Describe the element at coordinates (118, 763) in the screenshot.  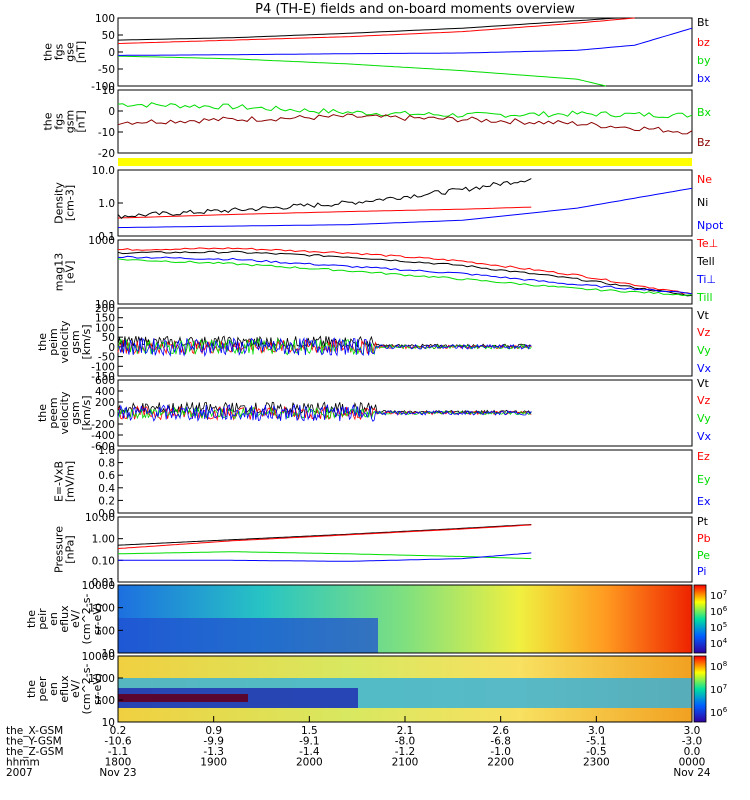
I see `x-tick-label: 1800` at that location.